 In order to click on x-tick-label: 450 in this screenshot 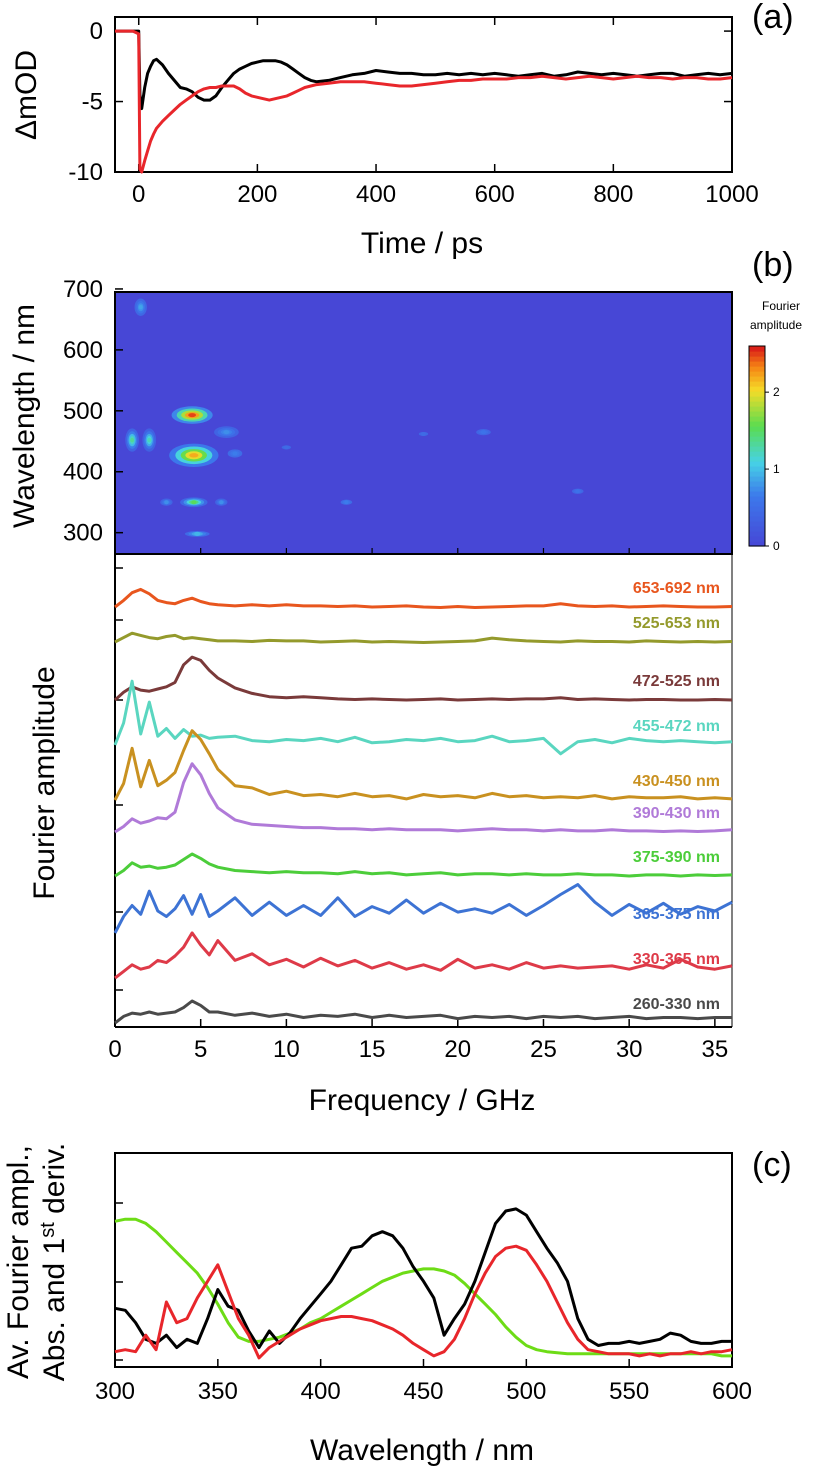, I will do `click(423, 1391)`.